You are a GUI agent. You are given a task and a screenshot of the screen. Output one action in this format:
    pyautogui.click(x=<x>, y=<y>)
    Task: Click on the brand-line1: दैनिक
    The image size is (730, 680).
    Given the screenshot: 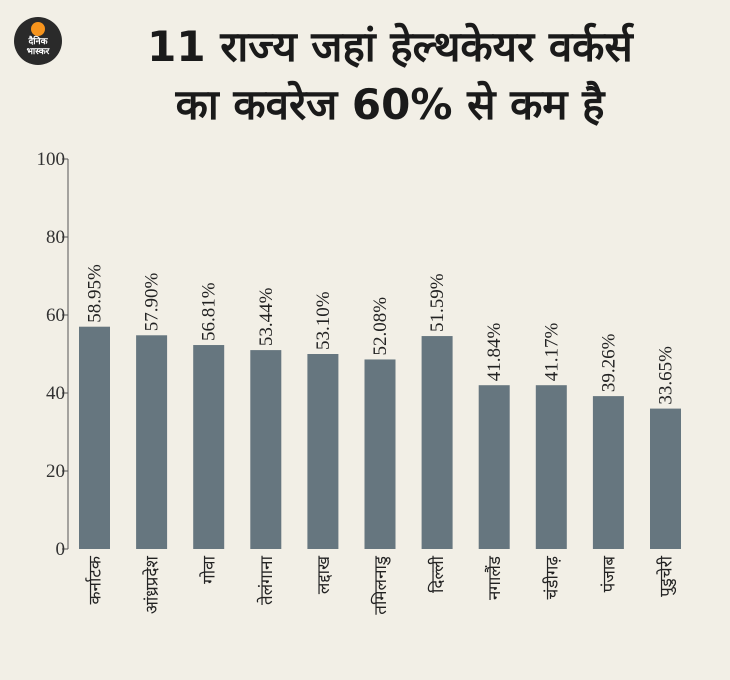 What is the action you would take?
    pyautogui.click(x=38, y=42)
    